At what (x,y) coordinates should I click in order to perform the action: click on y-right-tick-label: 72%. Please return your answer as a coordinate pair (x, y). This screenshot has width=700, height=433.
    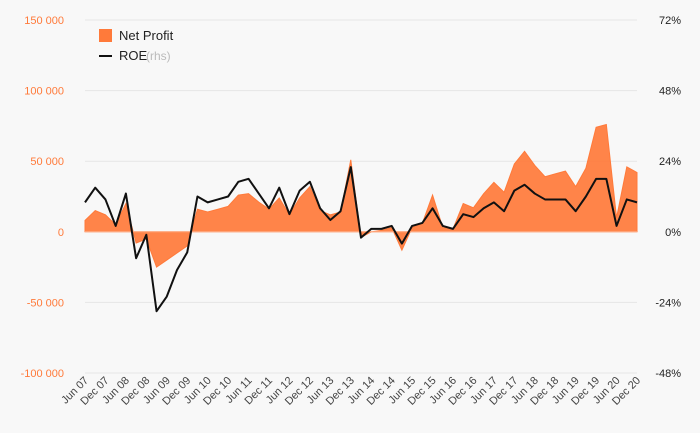
    Looking at the image, I should click on (670, 21).